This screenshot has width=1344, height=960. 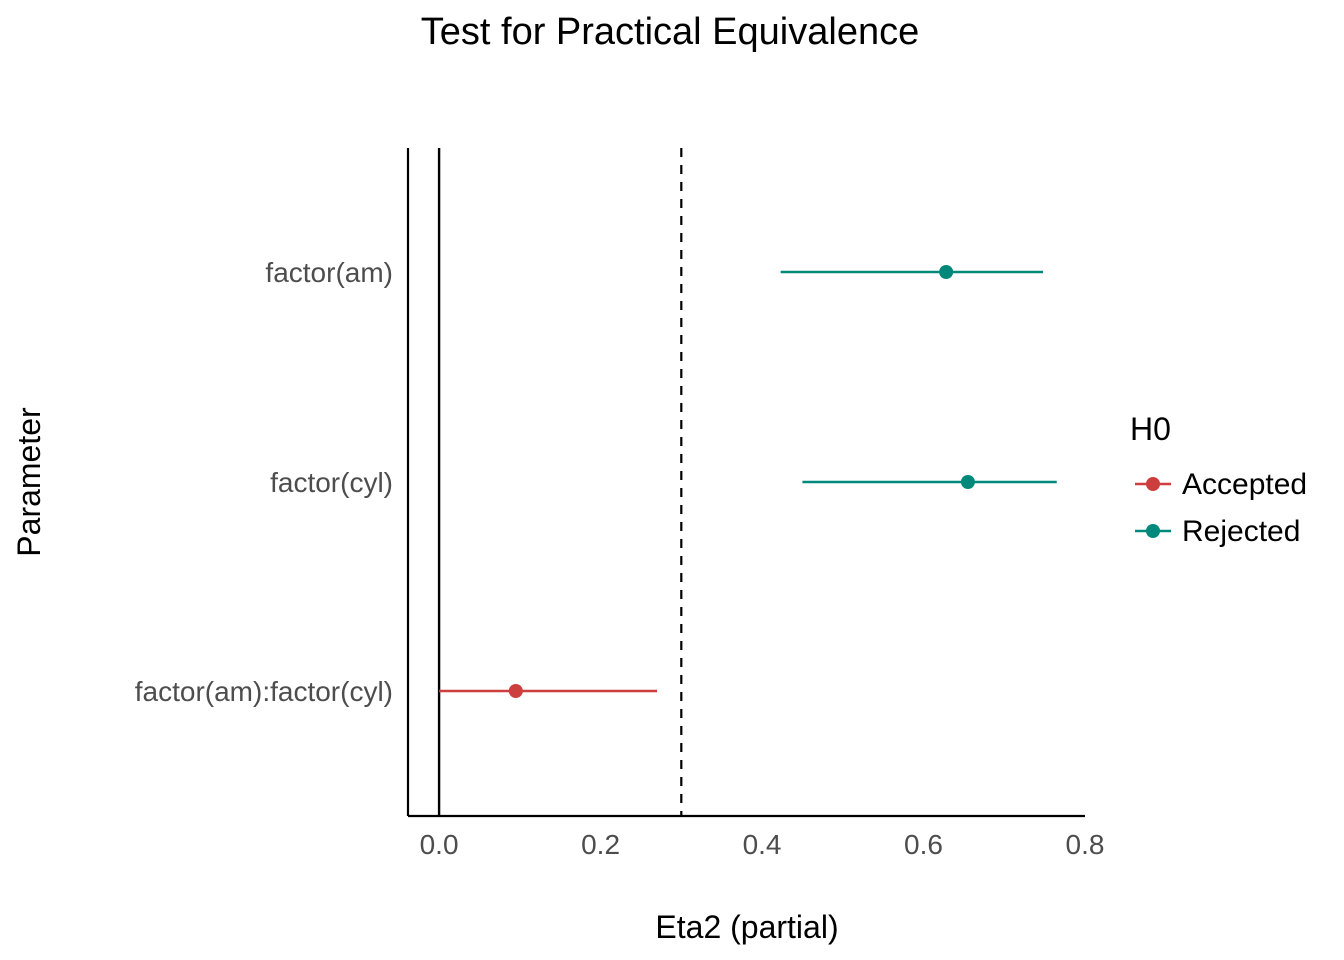 What do you see at coordinates (923, 844) in the screenshot?
I see `x-tick-label: 0.6` at bounding box center [923, 844].